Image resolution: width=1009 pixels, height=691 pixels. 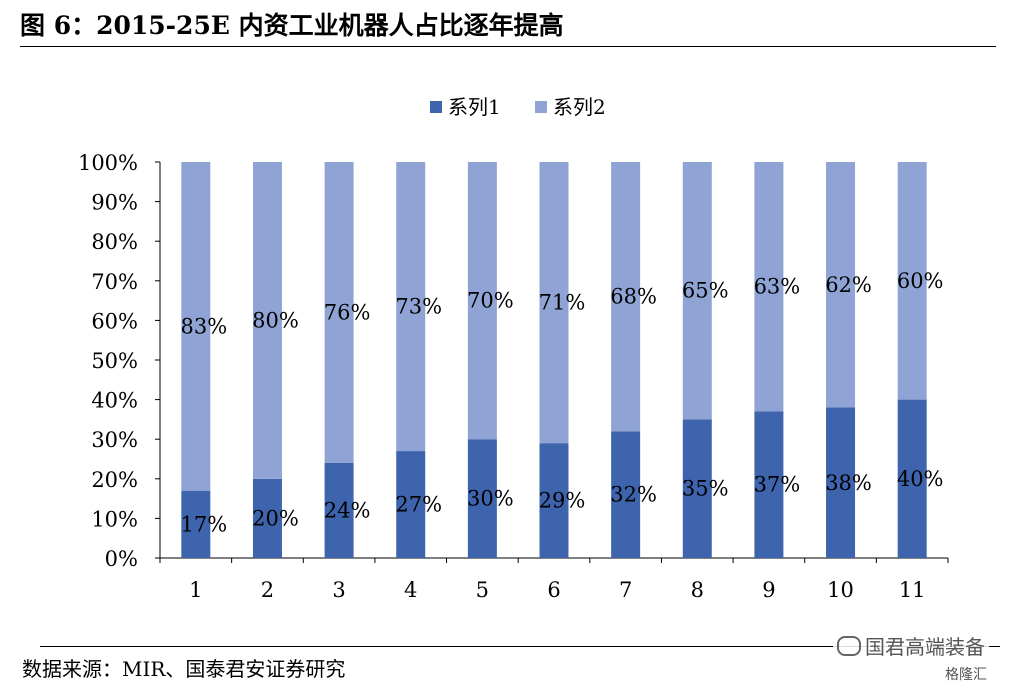 I want to click on x-tick-label: 10, so click(x=840, y=590).